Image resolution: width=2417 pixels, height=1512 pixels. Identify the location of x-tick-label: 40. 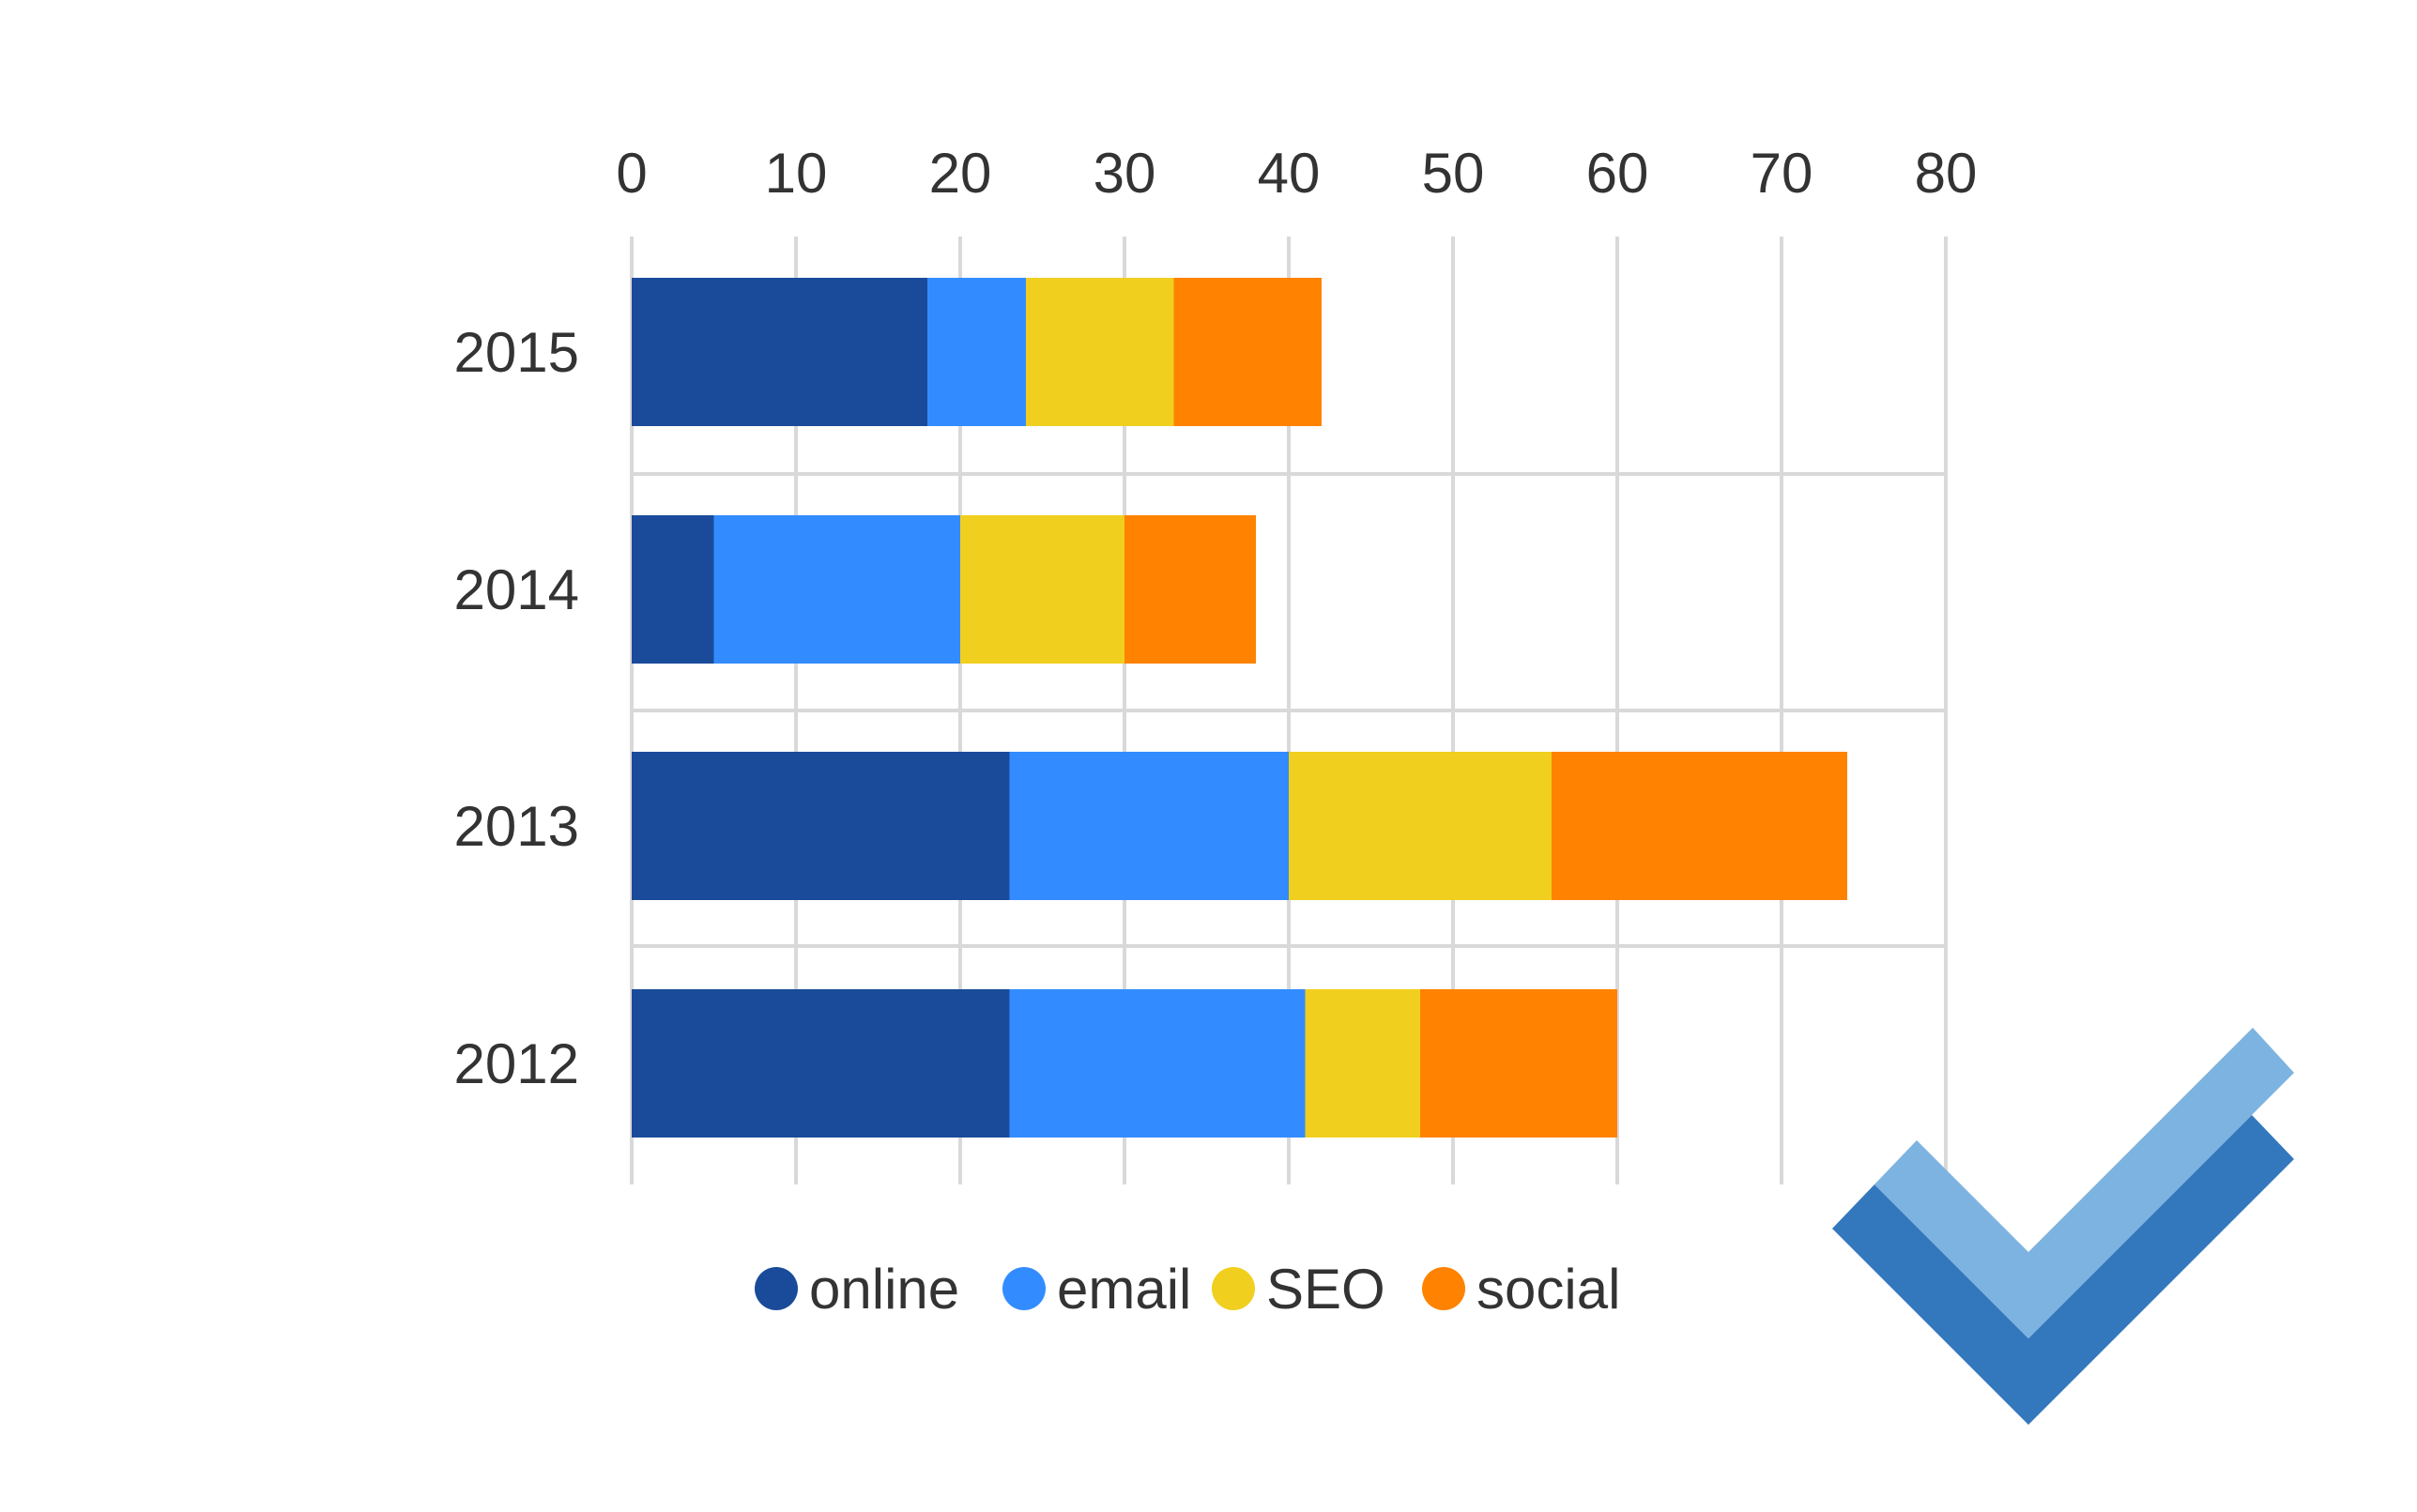
(1289, 173).